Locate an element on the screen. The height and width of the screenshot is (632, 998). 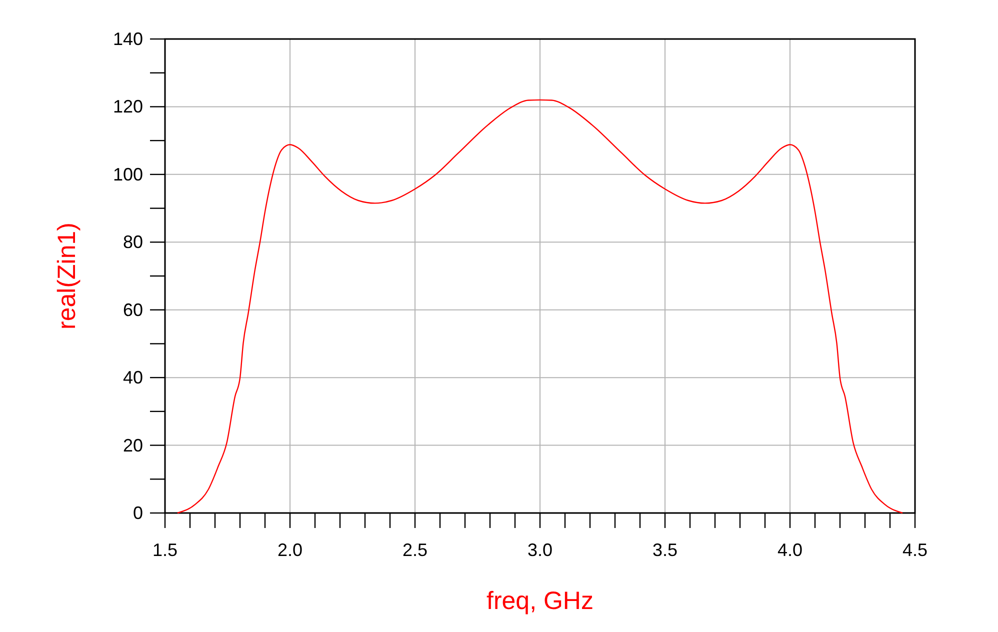
x-axis-title: freq, GHz is located at coordinates (540, 601).